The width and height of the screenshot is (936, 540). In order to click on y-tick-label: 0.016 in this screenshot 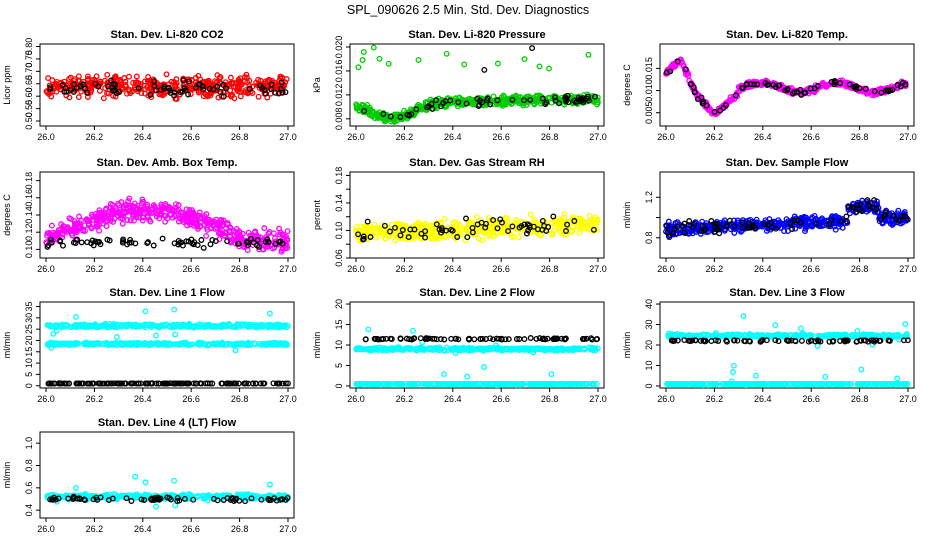, I will do `click(339, 71)`.